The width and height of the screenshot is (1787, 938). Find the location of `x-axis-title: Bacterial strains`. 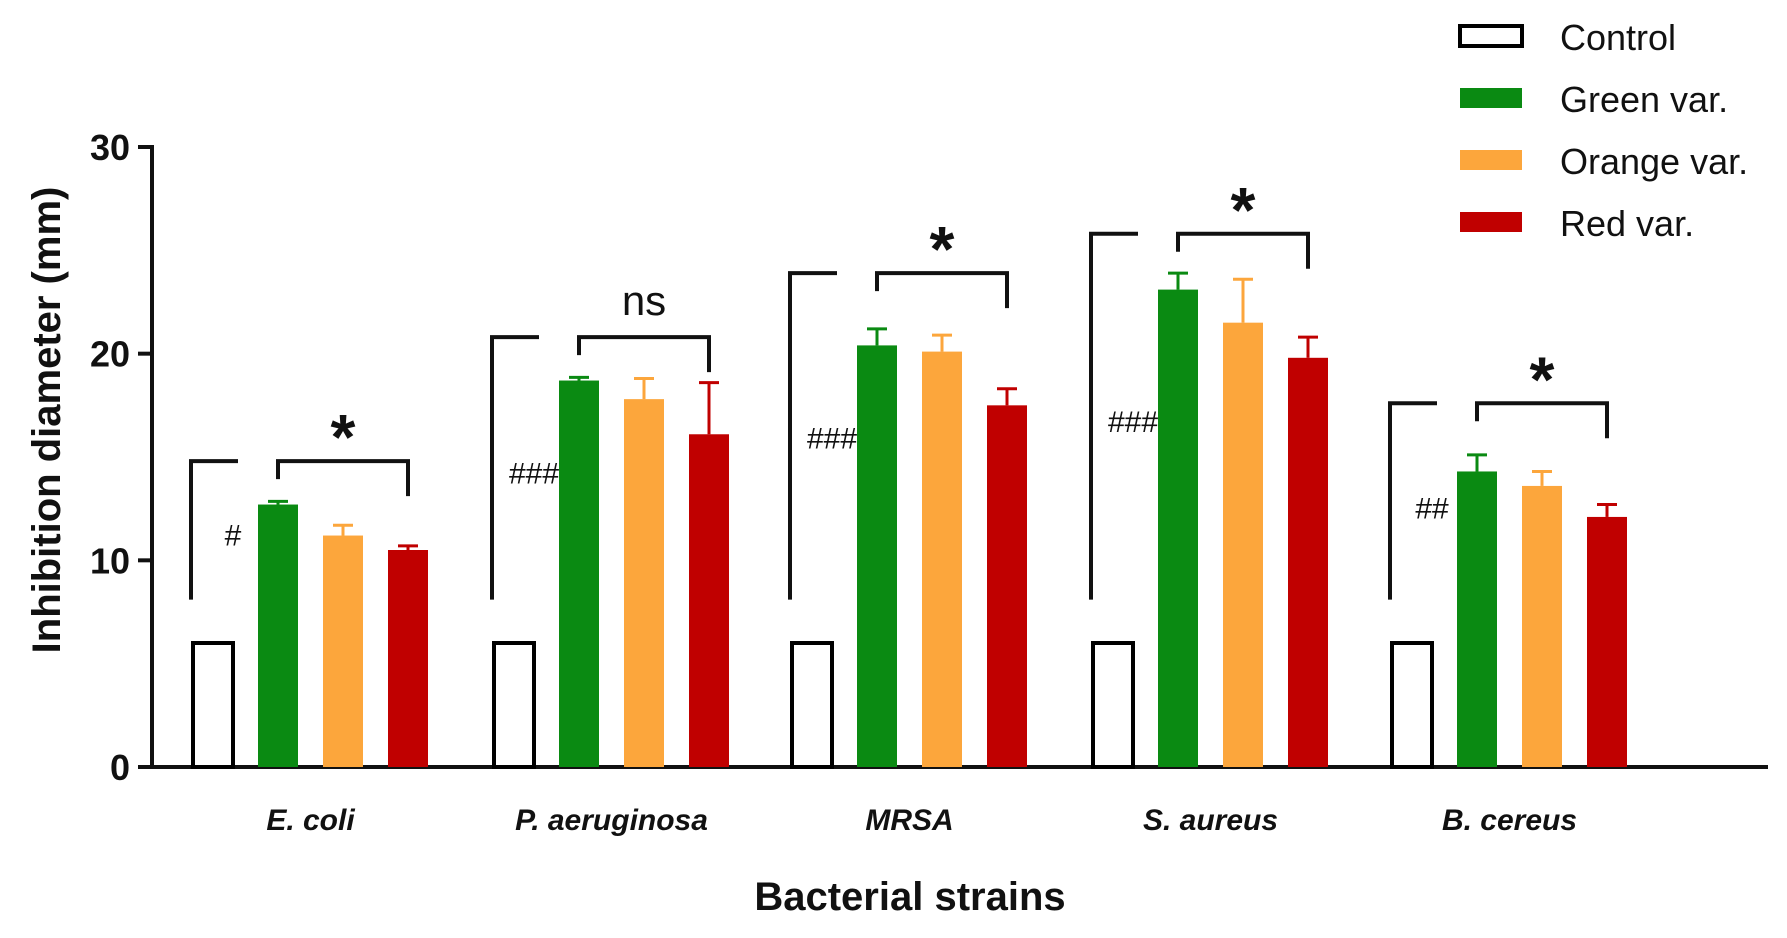

x-axis-title: Bacterial strains is located at coordinates (909, 897).